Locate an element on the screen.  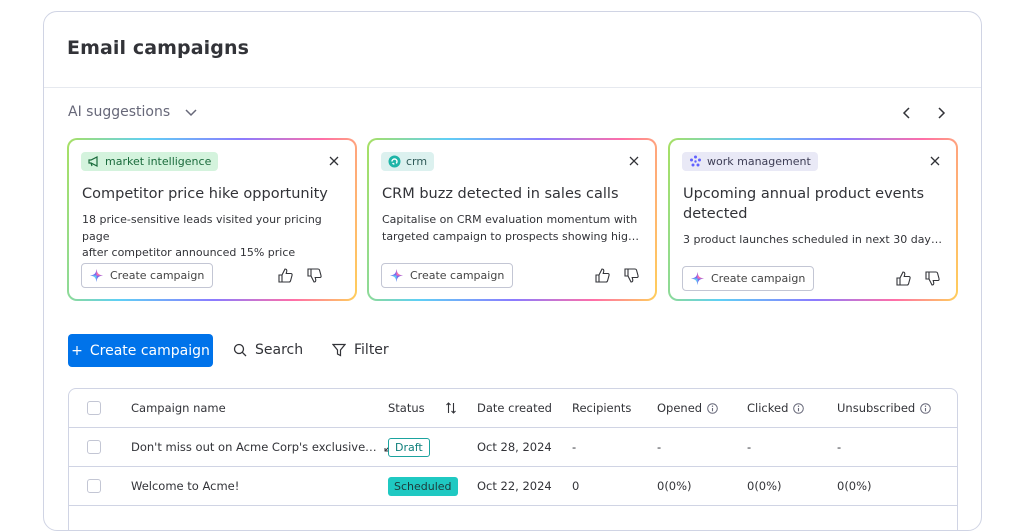
tag-label: crm is located at coordinates (417, 161).